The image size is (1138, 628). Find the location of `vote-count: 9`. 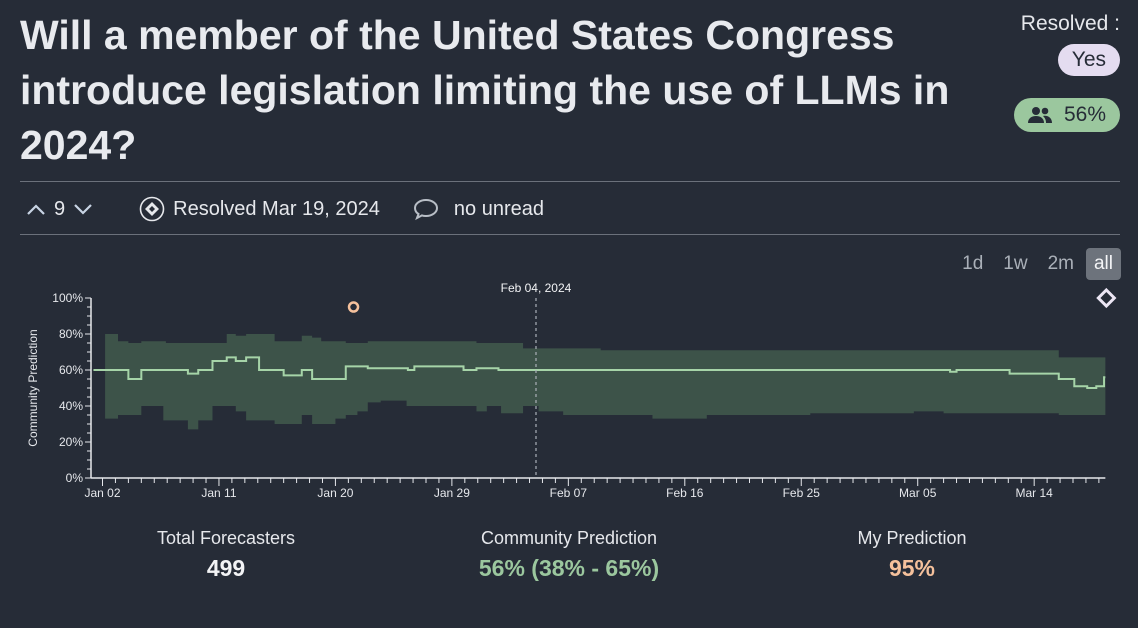

vote-count: 9 is located at coordinates (60, 208).